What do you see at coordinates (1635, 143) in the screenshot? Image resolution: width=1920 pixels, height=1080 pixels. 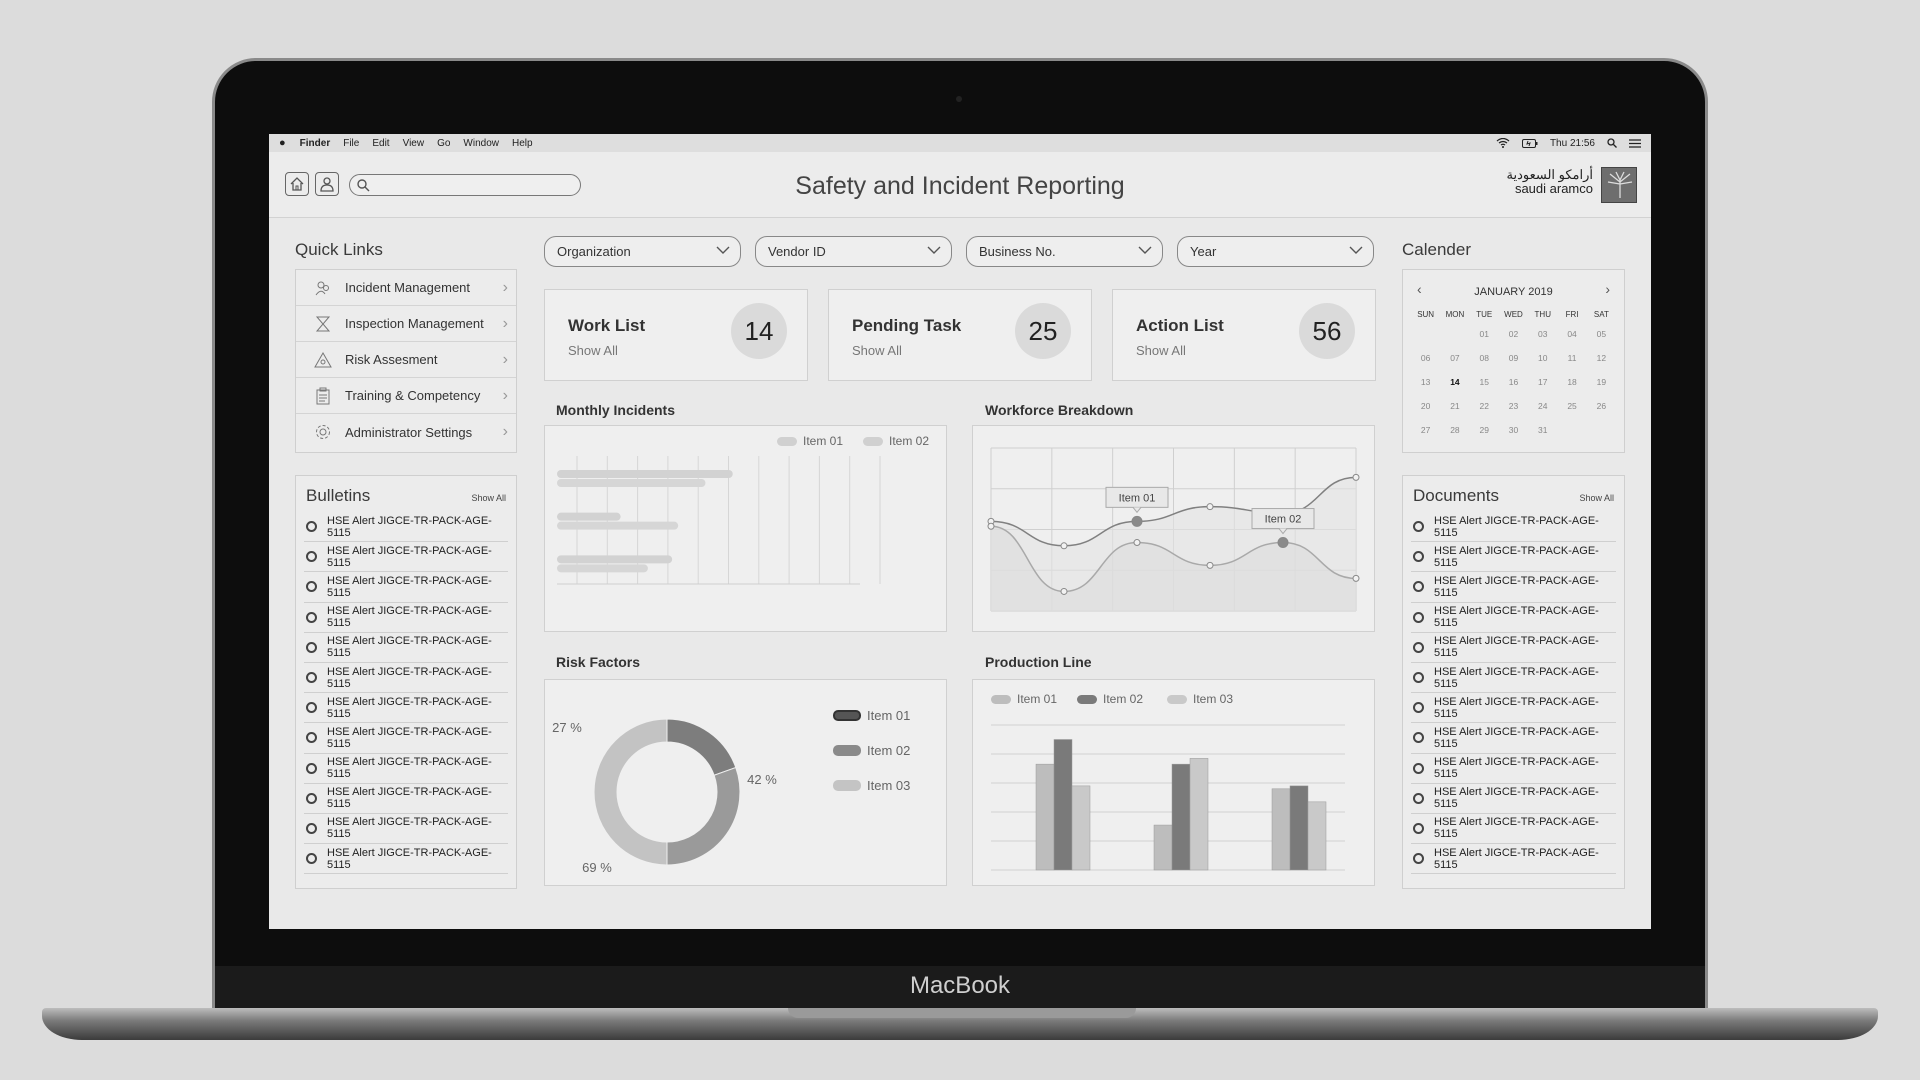 I see `notification-center-icon` at bounding box center [1635, 143].